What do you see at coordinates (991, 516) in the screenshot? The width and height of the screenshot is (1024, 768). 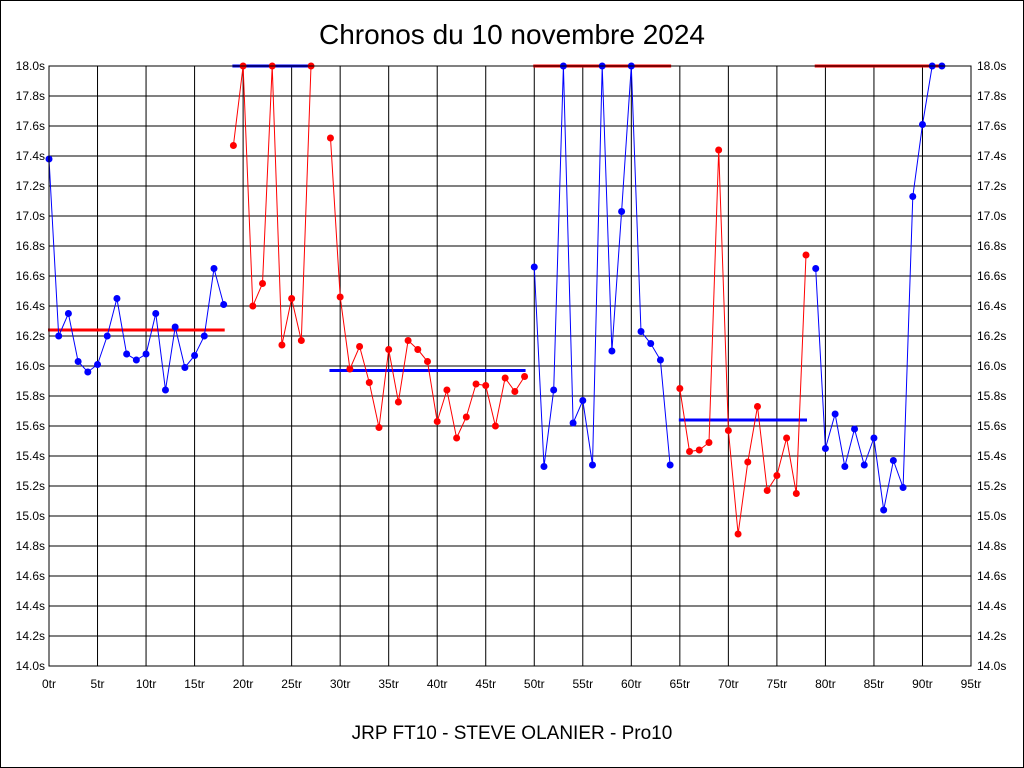 I see `y-tick-label-right: 15.0s` at bounding box center [991, 516].